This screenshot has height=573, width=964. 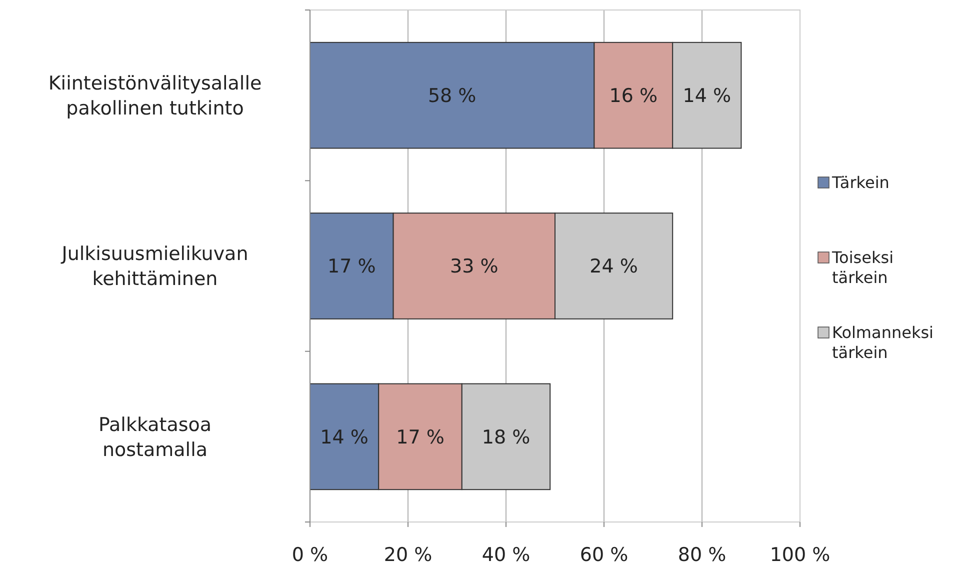 What do you see at coordinates (614, 267) in the screenshot?
I see `data-label: 24 %` at bounding box center [614, 267].